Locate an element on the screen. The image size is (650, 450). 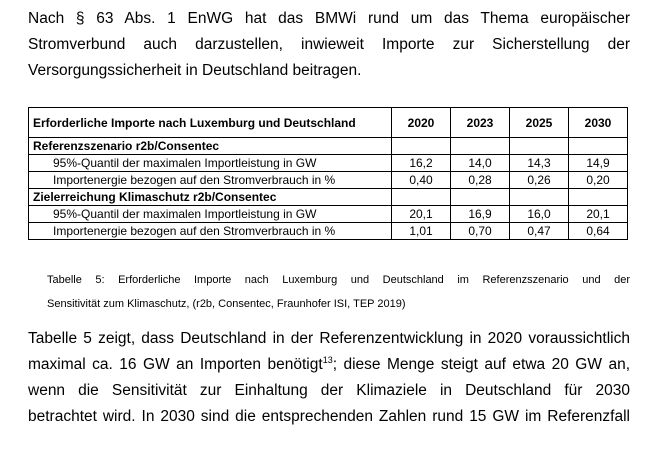
section-title: Zielerreichung Klimaschutz r2b/Consentec is located at coordinates (210, 197).